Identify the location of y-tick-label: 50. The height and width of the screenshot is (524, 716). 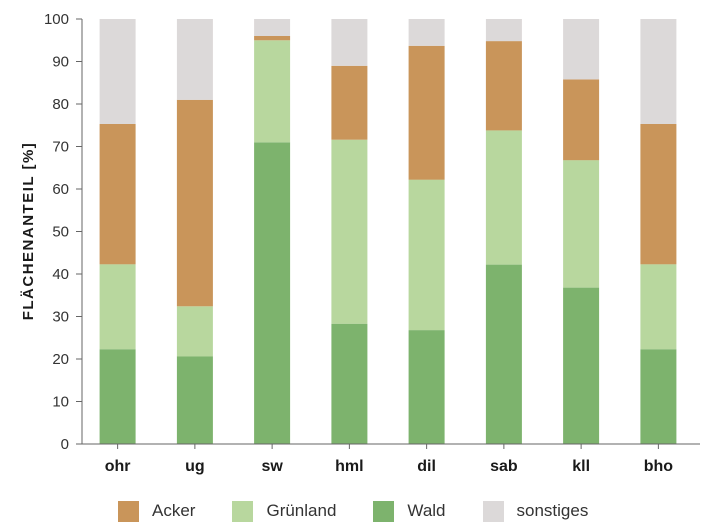
(60, 232).